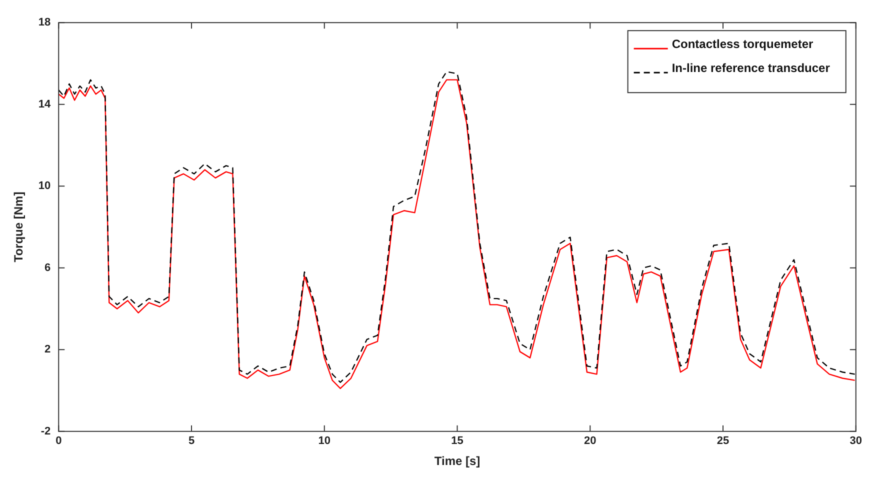 The height and width of the screenshot is (481, 873). I want to click on x-tick-label: 0, so click(59, 441).